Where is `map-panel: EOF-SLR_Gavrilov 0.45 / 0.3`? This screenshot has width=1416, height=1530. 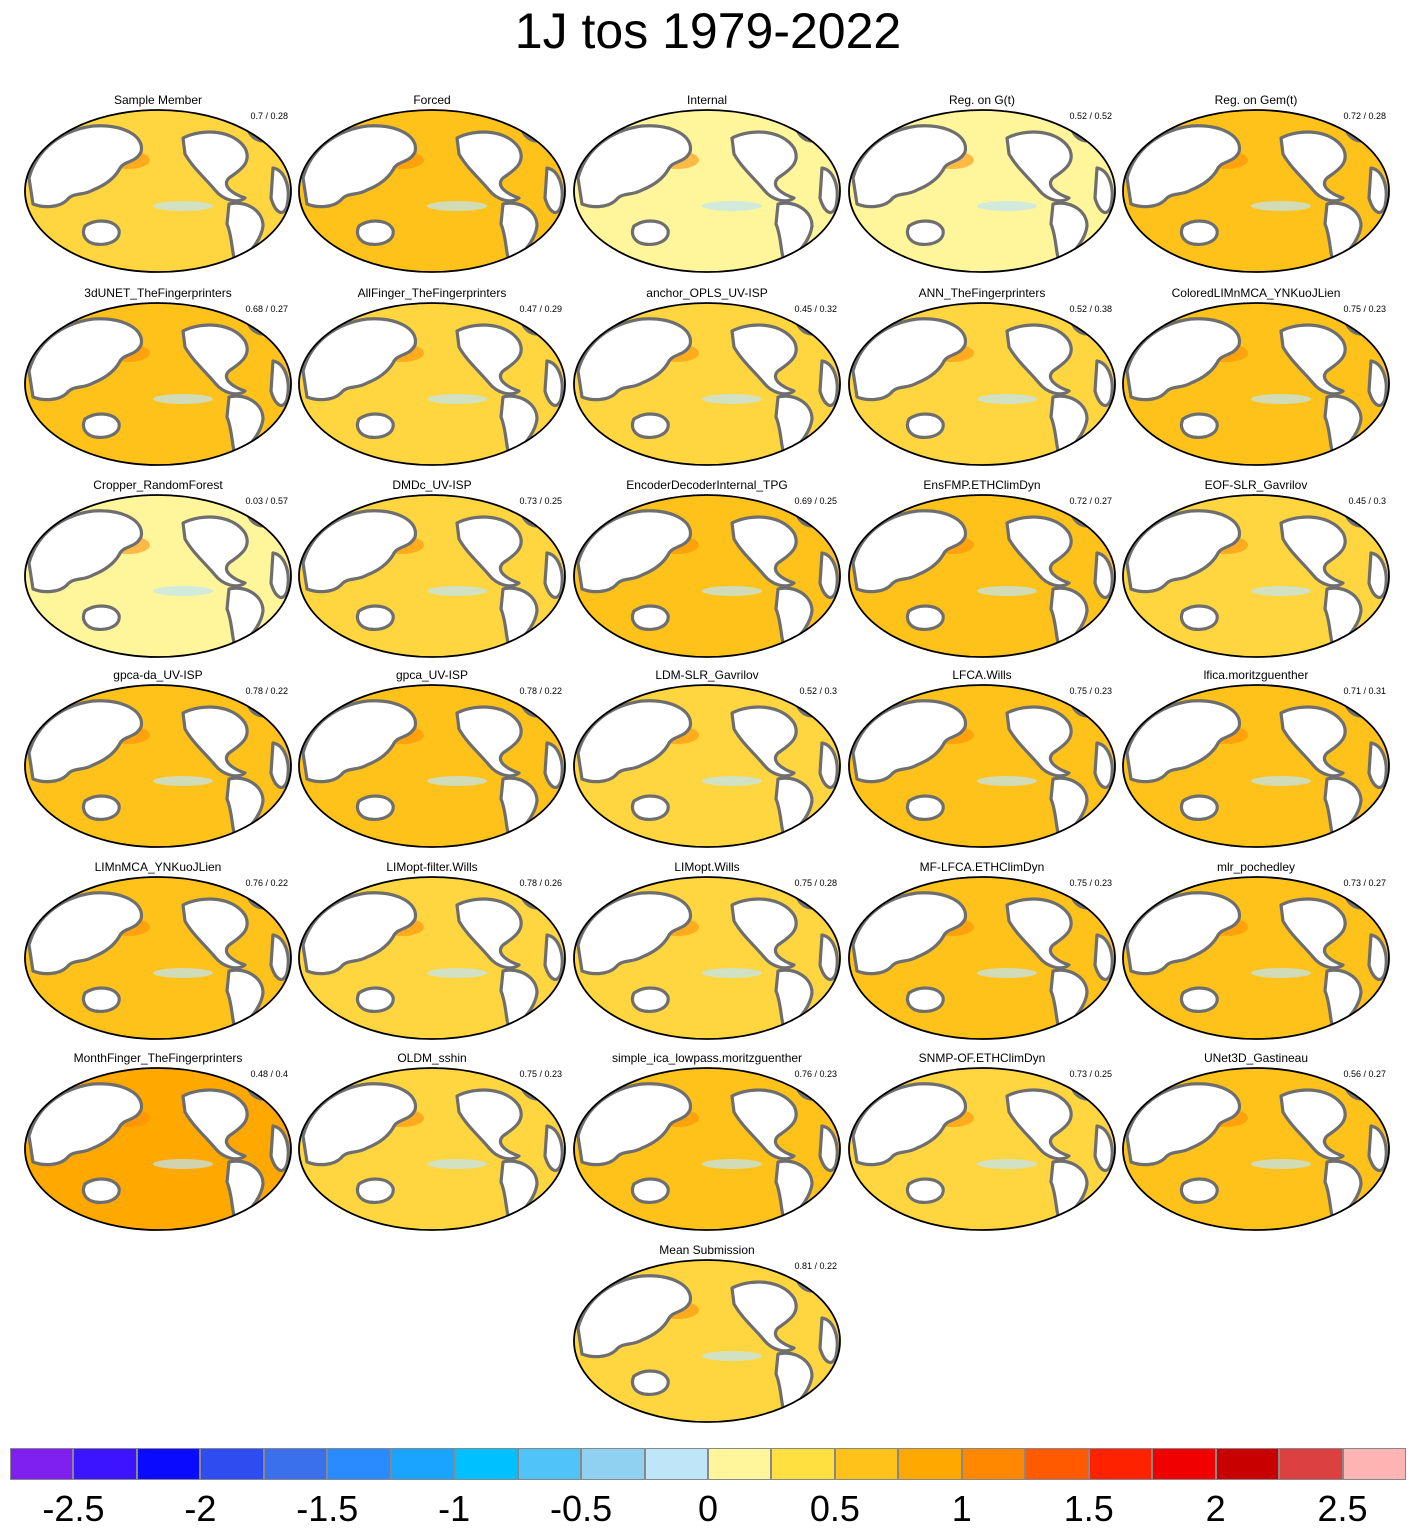 map-panel: EOF-SLR_Gavrilov 0.45 / 0.3 is located at coordinates (1256, 568).